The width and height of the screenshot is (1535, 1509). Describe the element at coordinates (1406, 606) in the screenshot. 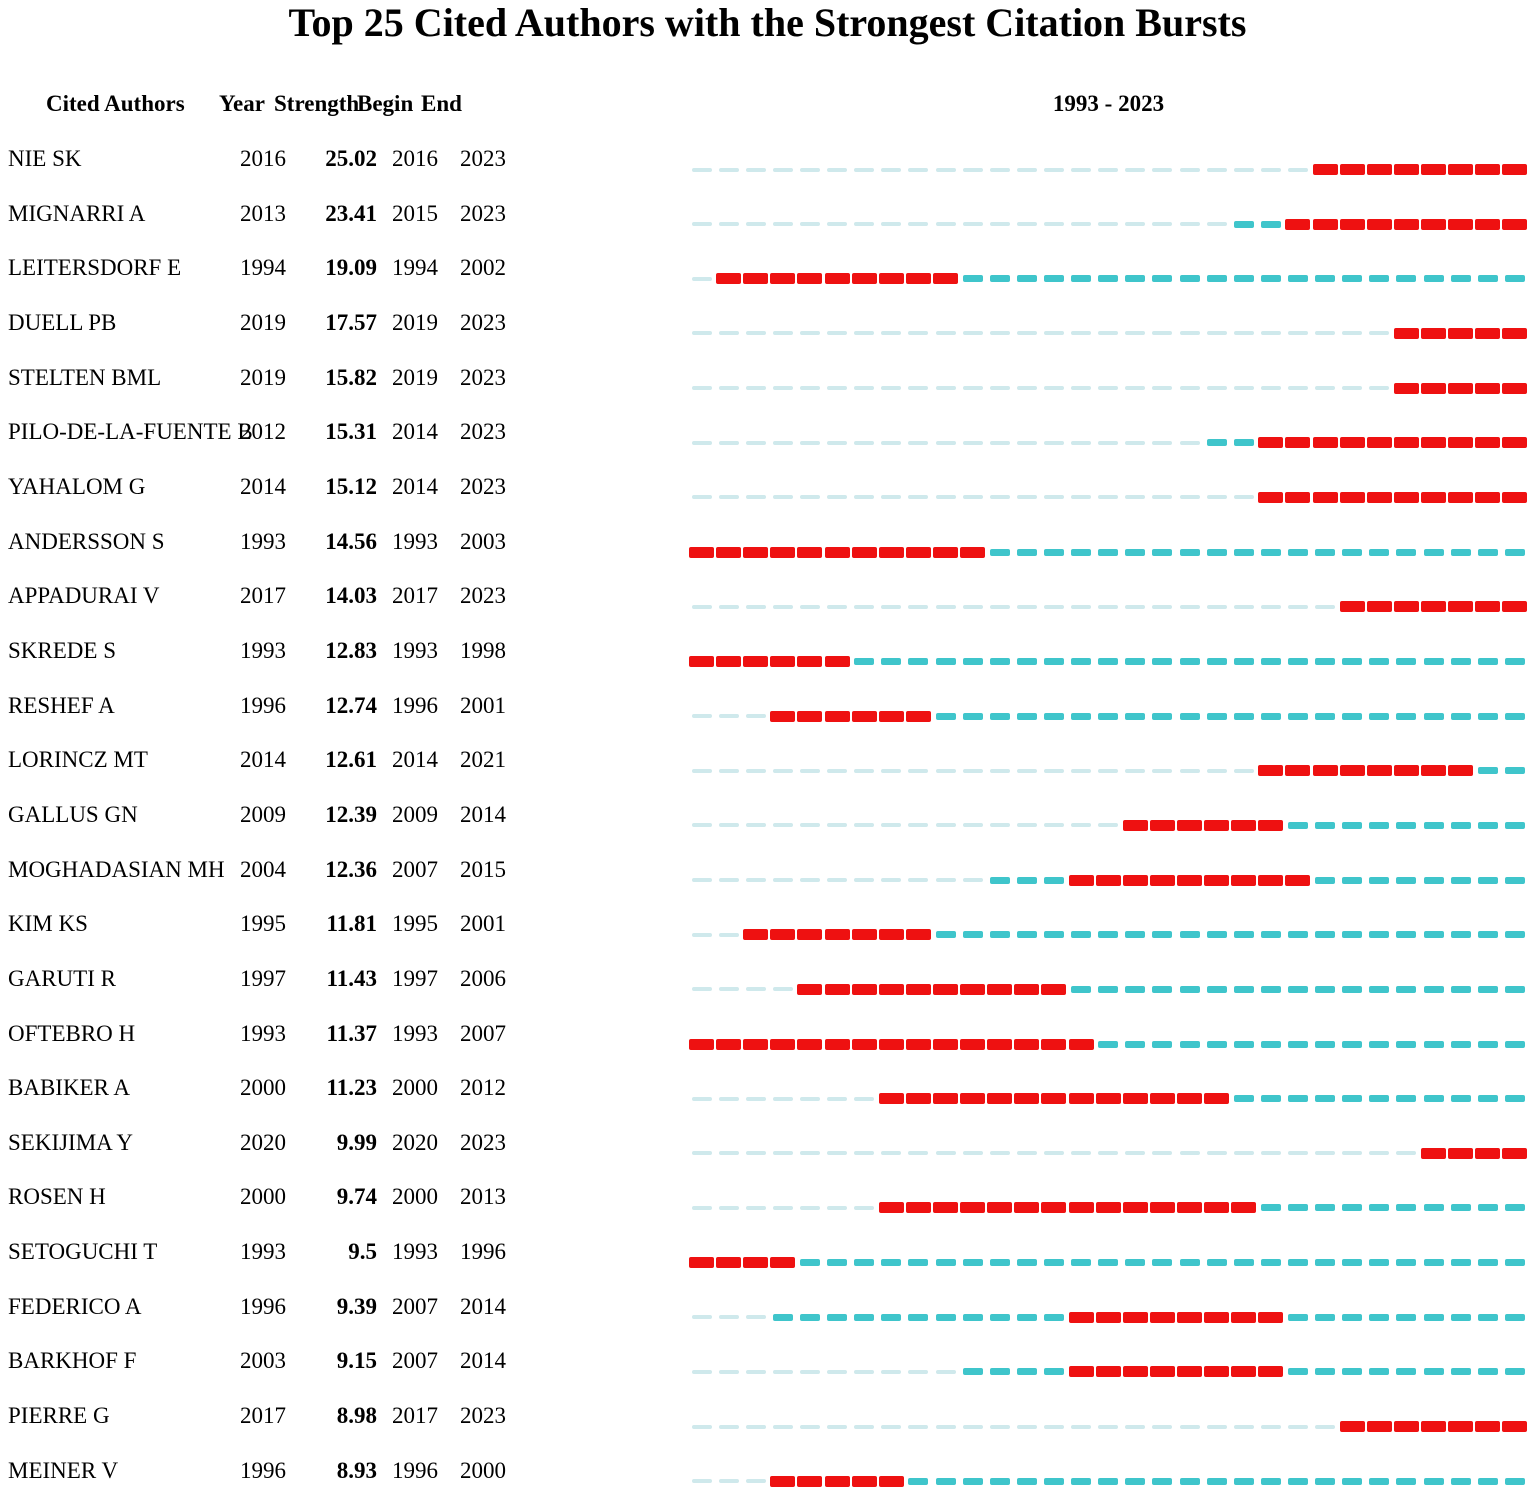

I see `year-segment-2019` at that location.